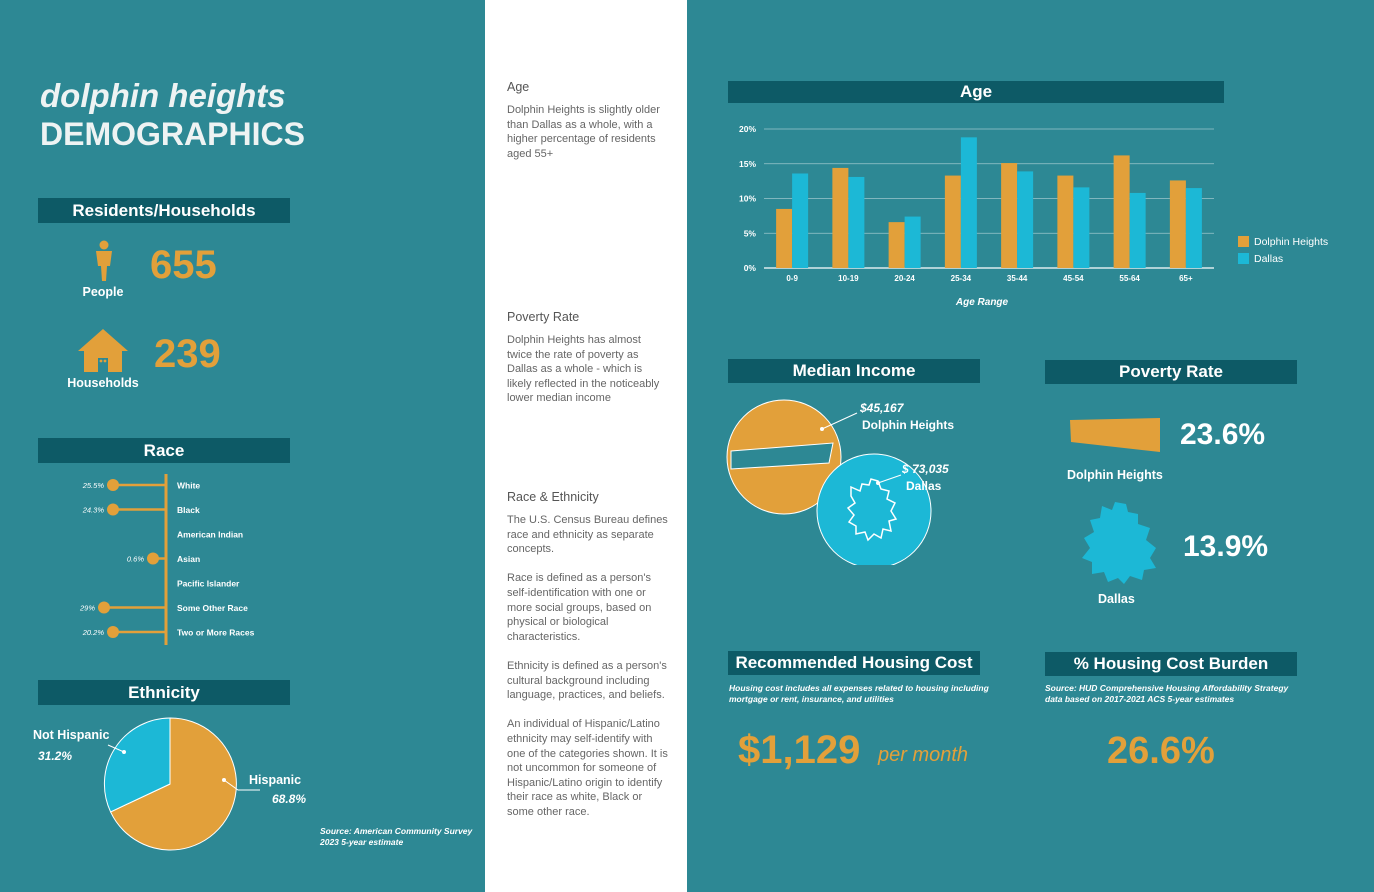 Image resolution: width=1374 pixels, height=892 pixels. What do you see at coordinates (923, 755) in the screenshot?
I see `housing-cost-unit: per month` at bounding box center [923, 755].